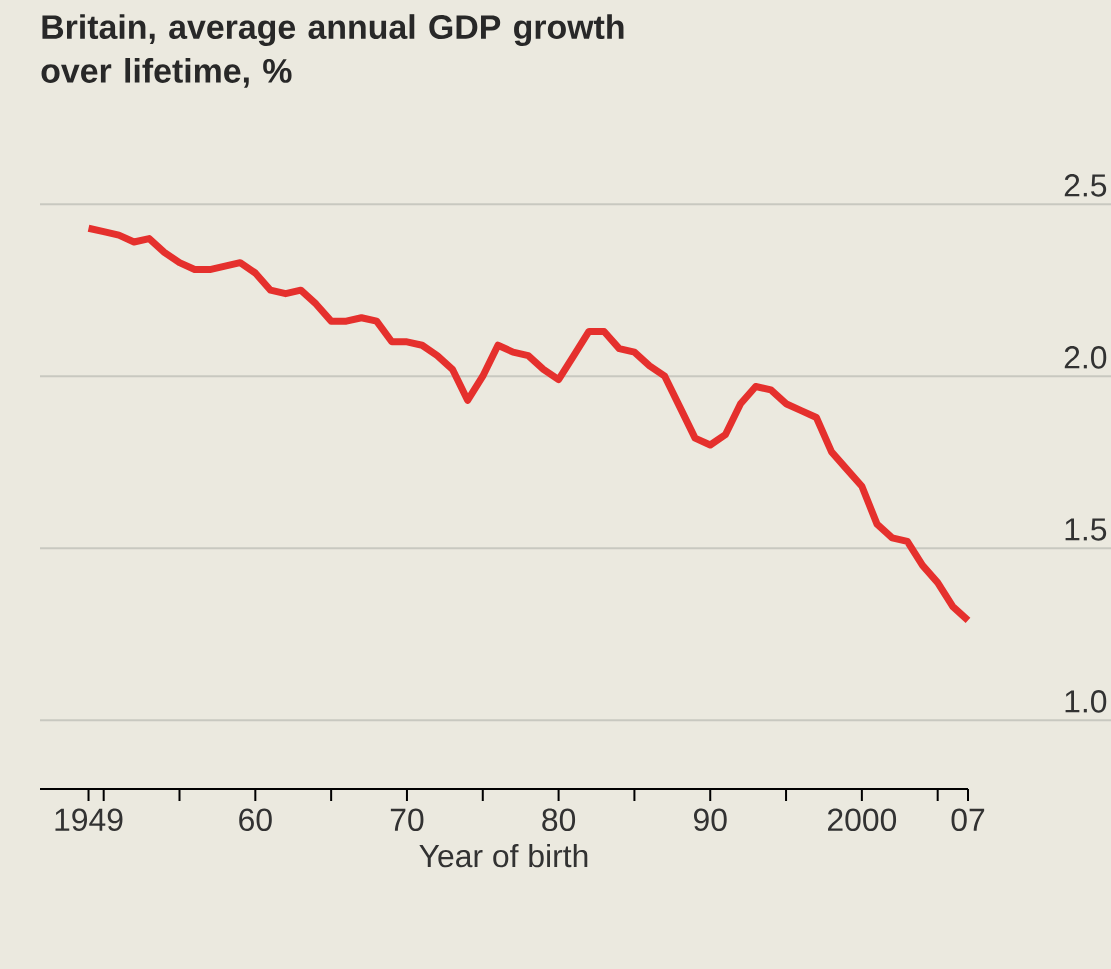 The width and height of the screenshot is (1111, 969). Describe the element at coordinates (862, 820) in the screenshot. I see `x-tick-label: 2000` at that location.